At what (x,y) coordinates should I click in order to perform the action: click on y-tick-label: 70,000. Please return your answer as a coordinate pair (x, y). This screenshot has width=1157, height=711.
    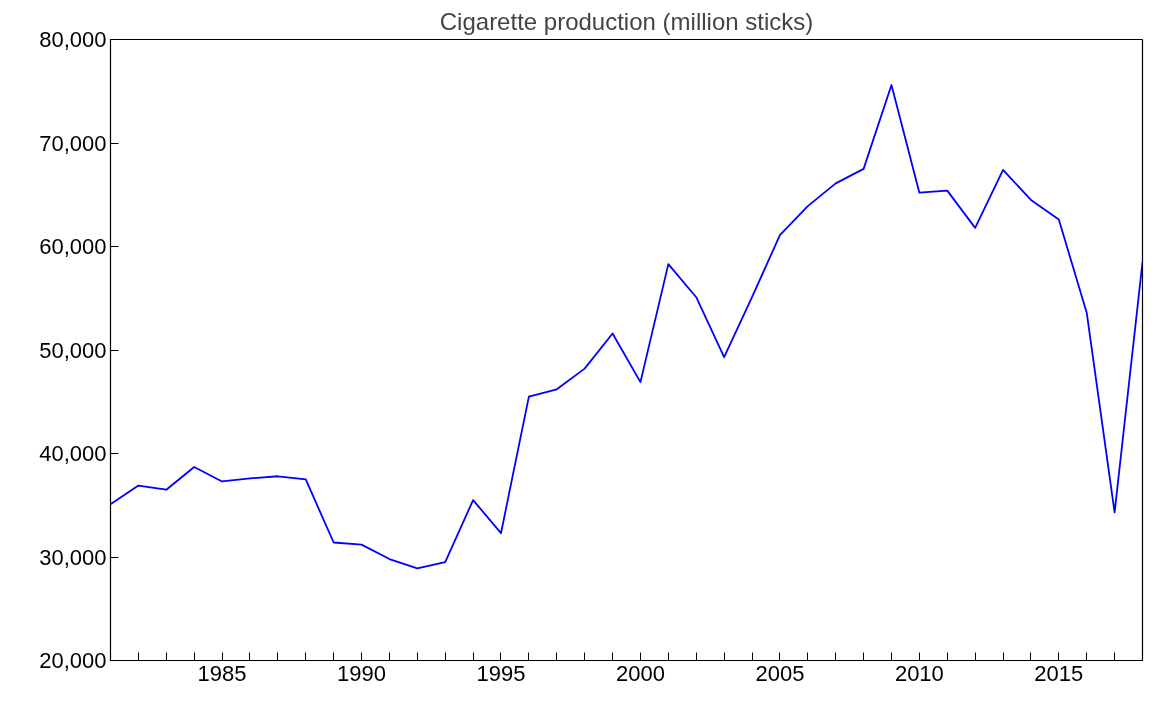
    Looking at the image, I should click on (73, 143).